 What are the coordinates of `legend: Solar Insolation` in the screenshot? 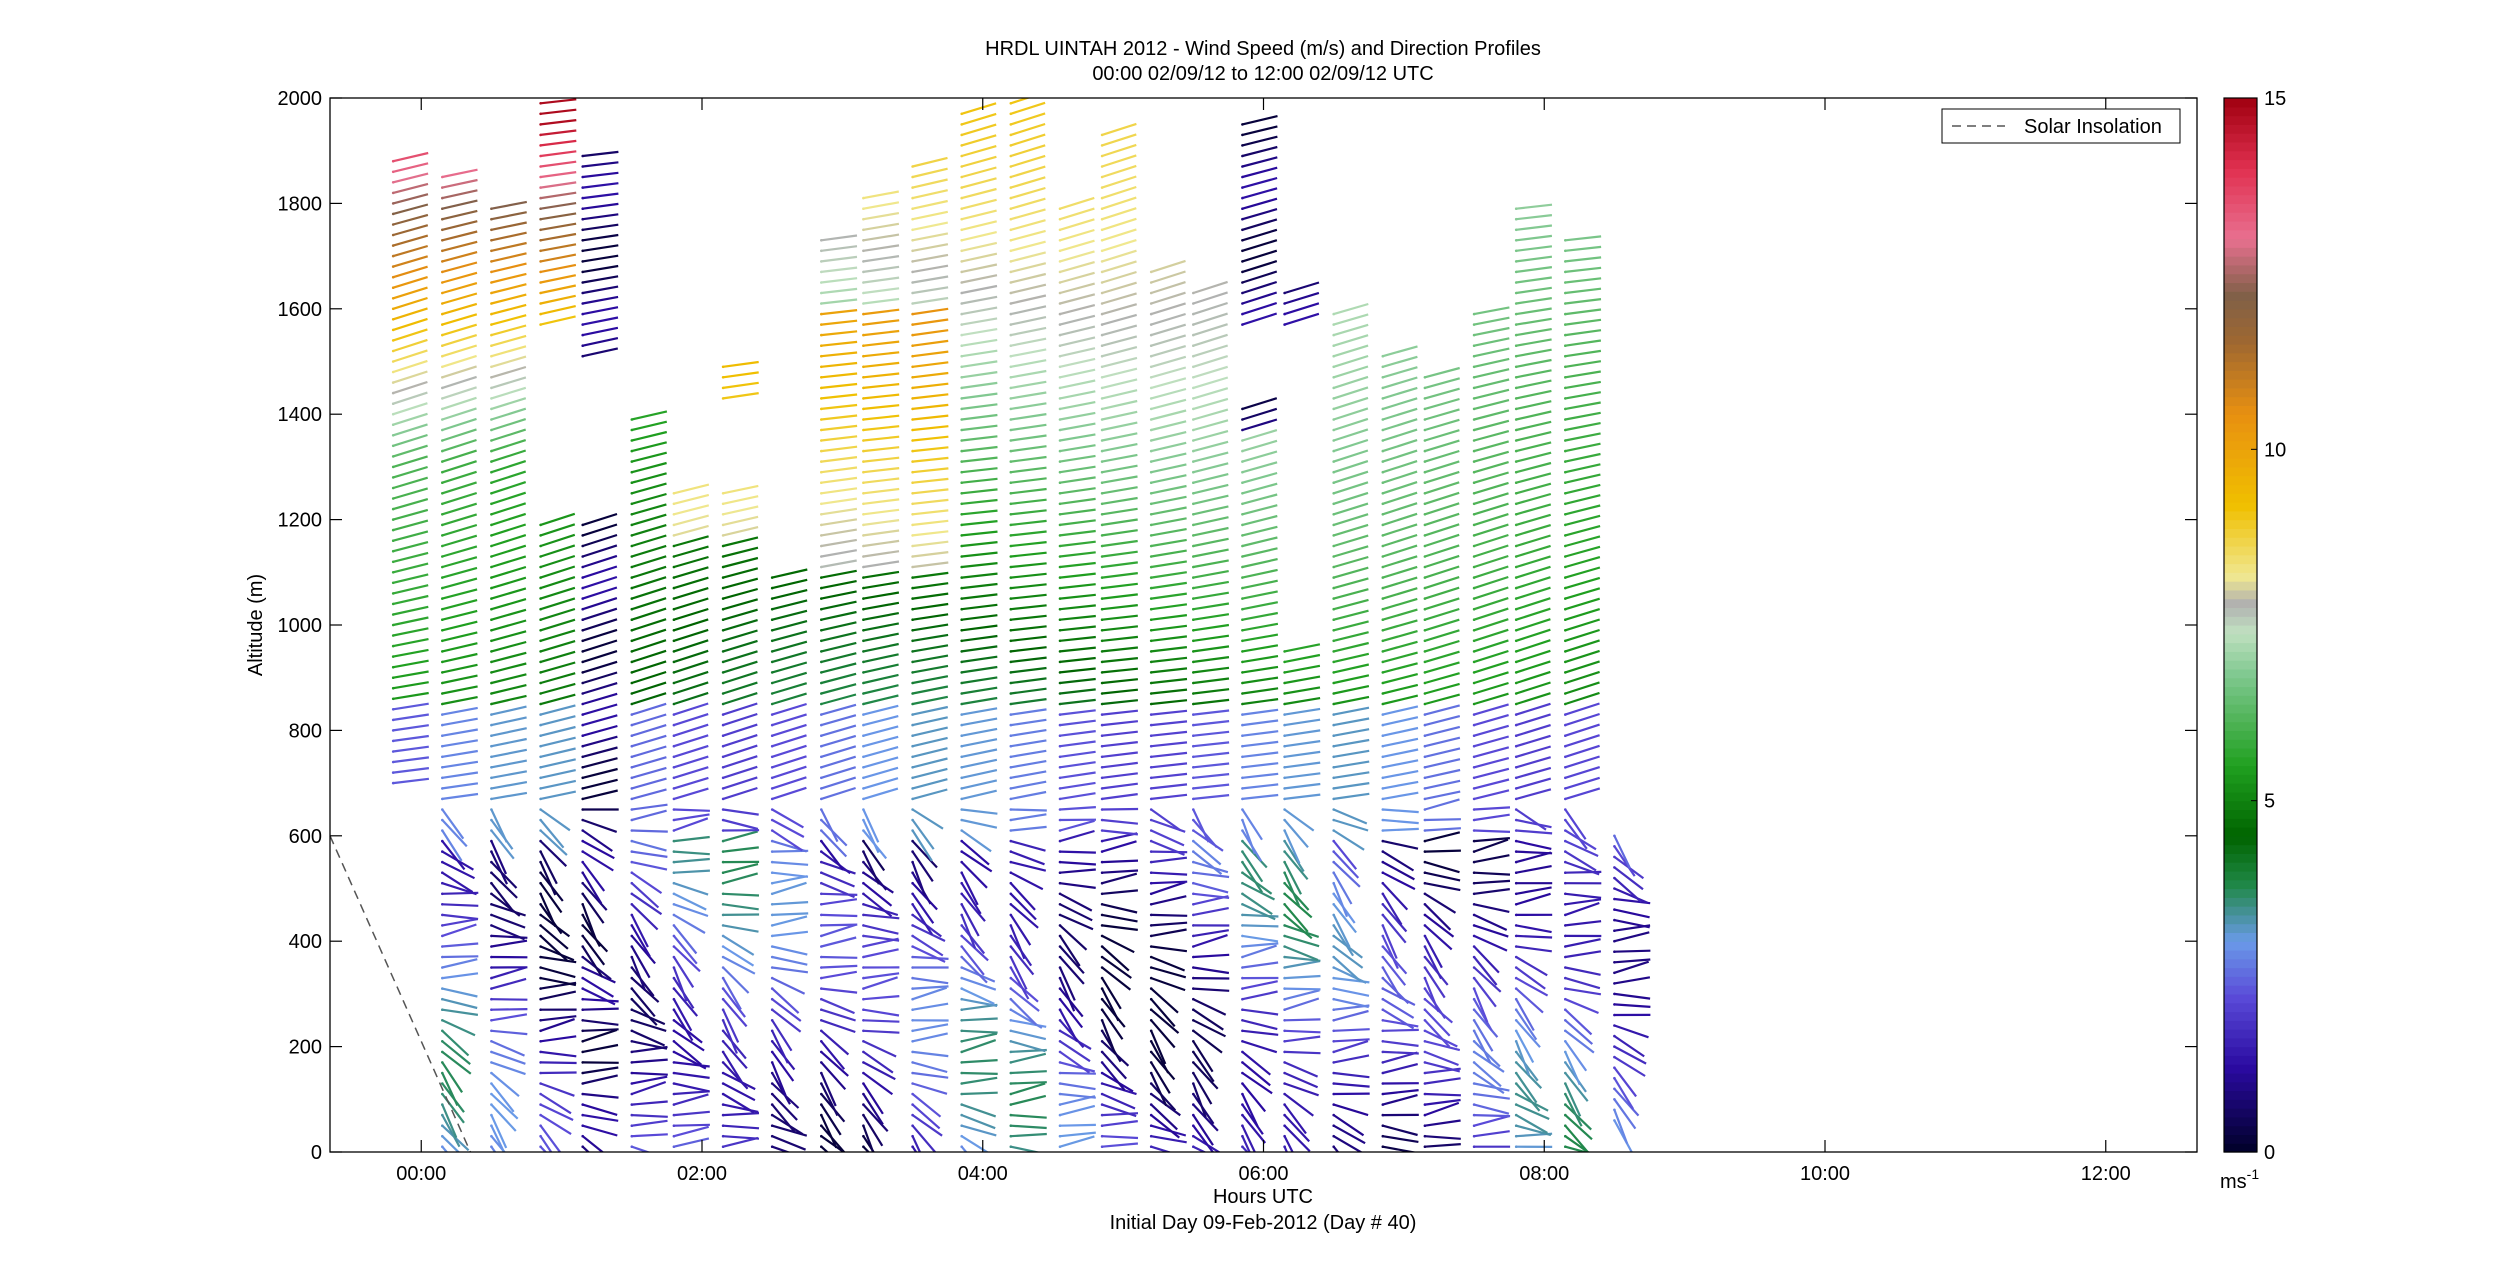 It's located at (2061, 126).